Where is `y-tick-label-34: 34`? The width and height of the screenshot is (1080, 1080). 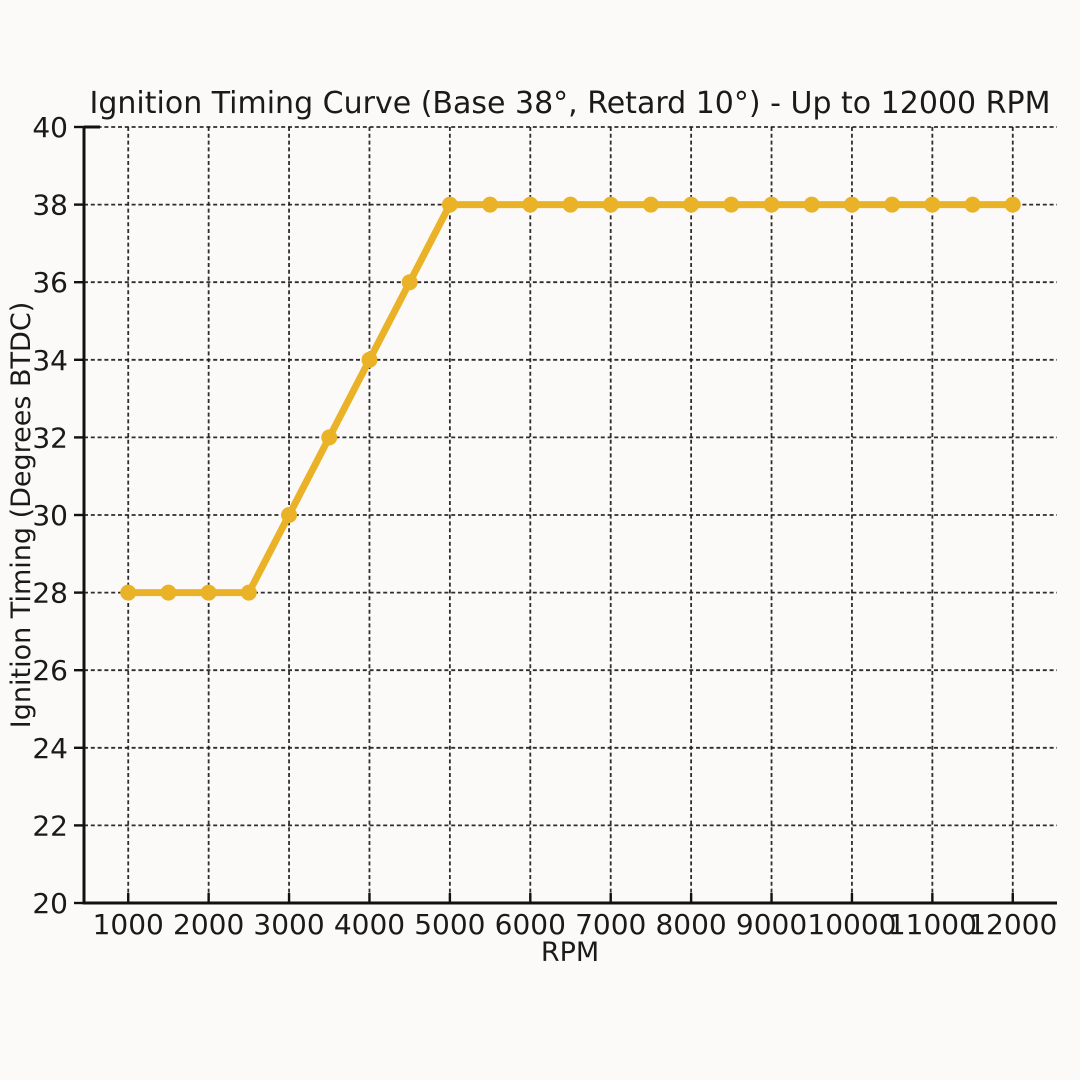
y-tick-label-34: 34 is located at coordinates (50, 360).